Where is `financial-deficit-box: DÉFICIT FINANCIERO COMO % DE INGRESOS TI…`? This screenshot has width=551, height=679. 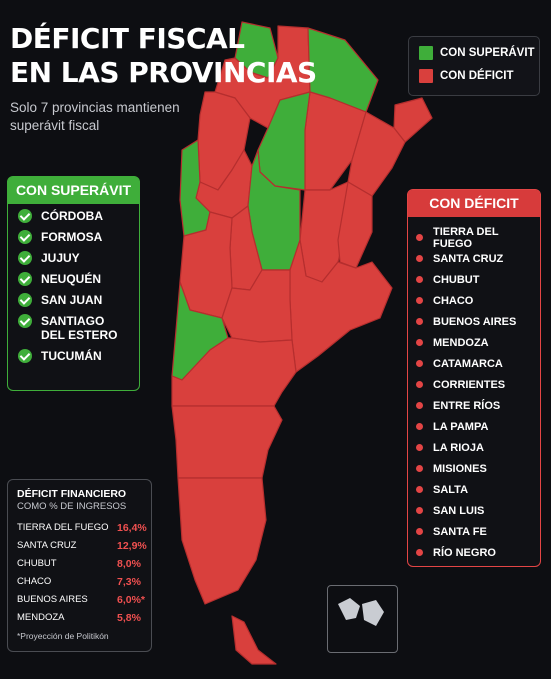
financial-deficit-box: DÉFICIT FINANCIERO COMO % DE INGRESOS TI… is located at coordinates (79, 565).